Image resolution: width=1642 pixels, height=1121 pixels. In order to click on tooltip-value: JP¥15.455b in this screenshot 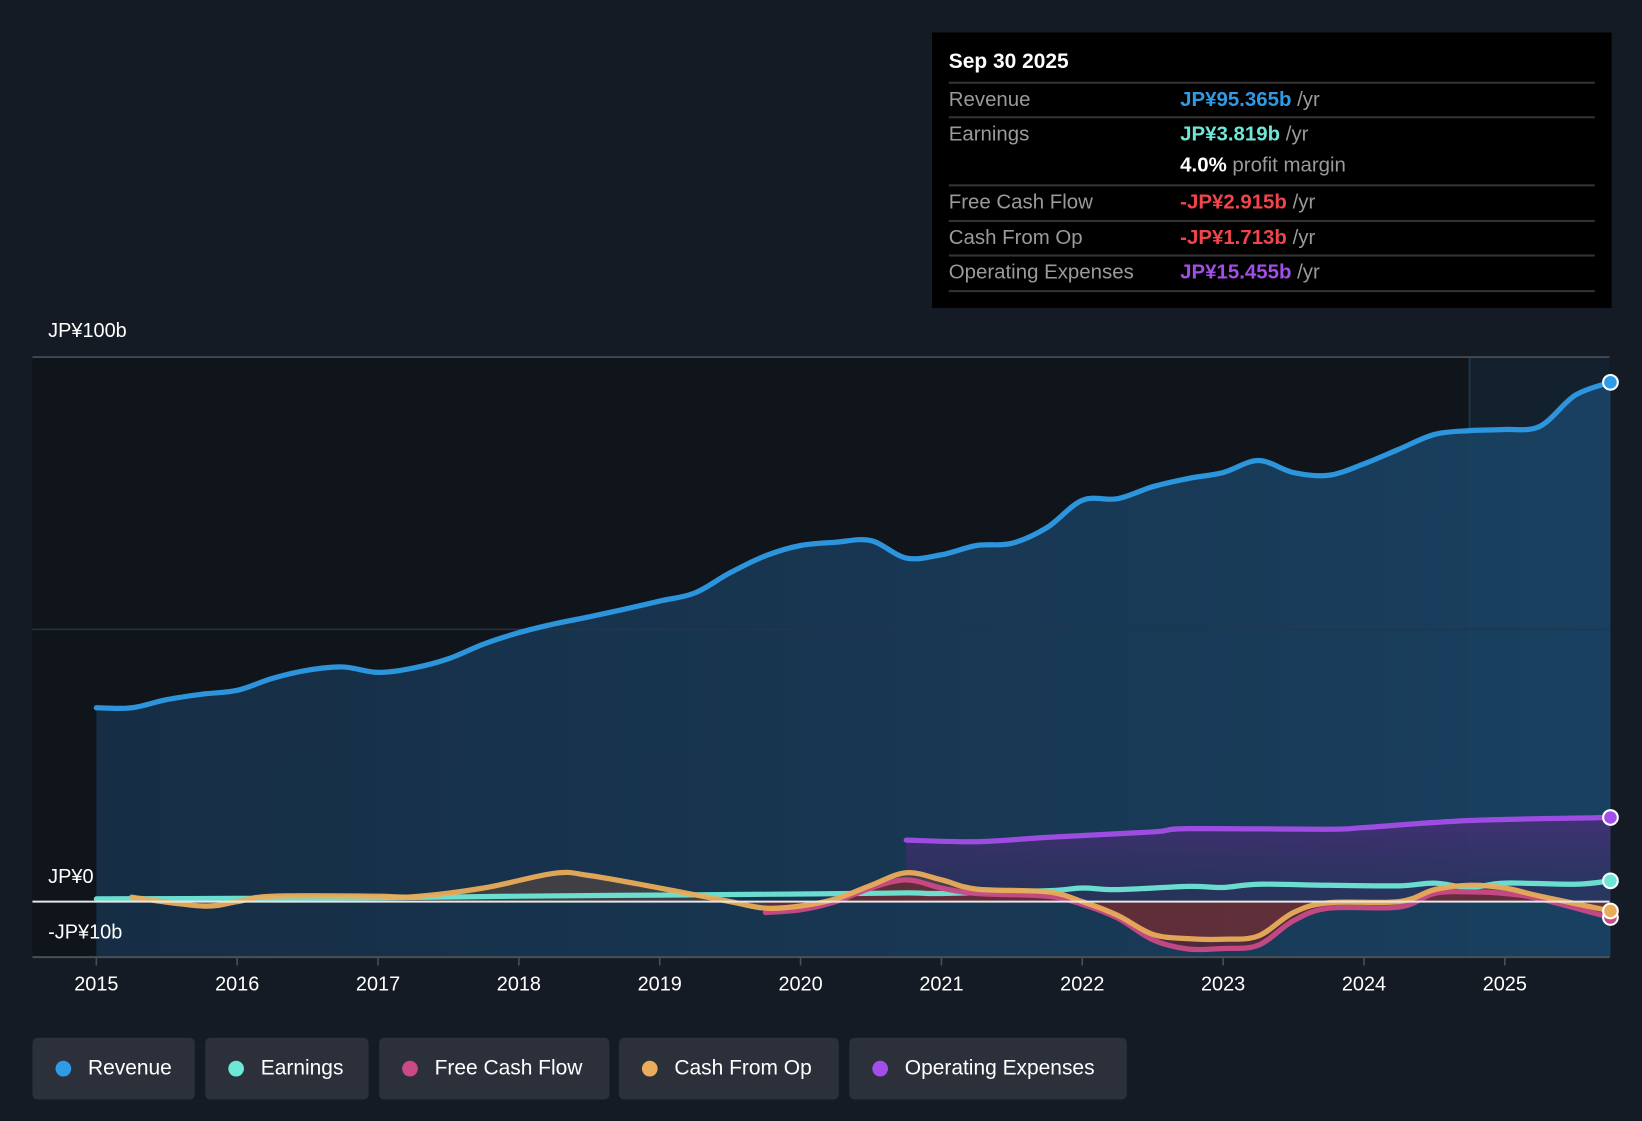, I will do `click(1236, 272)`.